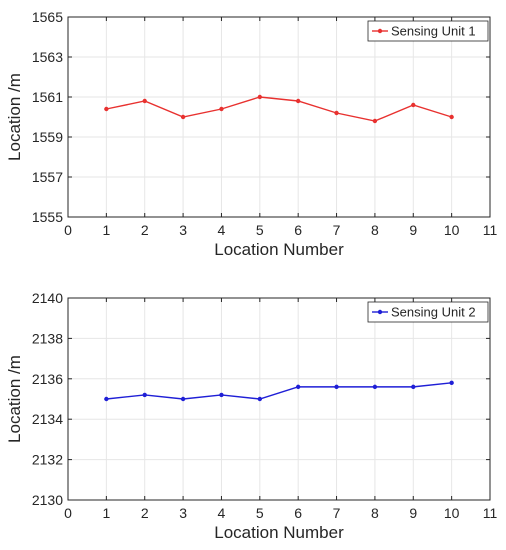 The width and height of the screenshot is (506, 550). I want to click on y-tick-label: 1557, so click(47, 177).